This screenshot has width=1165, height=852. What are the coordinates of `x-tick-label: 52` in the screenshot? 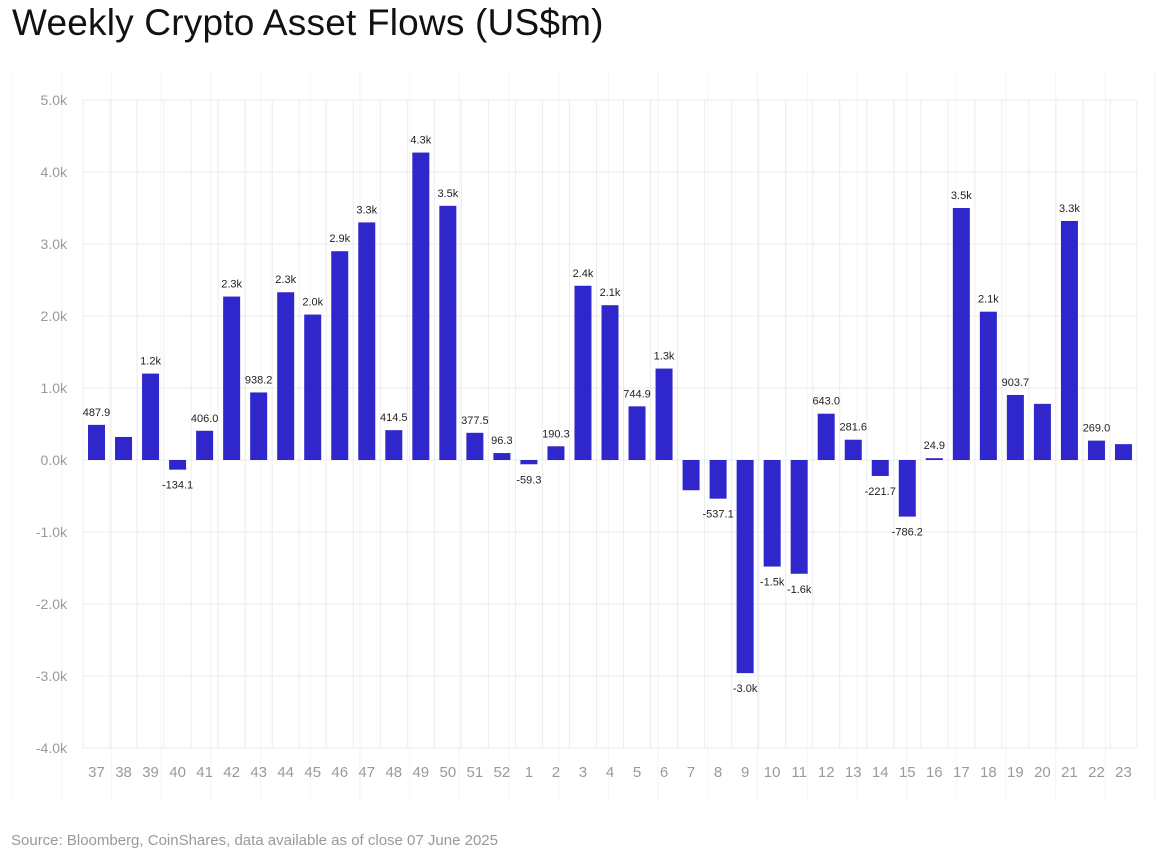 It's located at (502, 772).